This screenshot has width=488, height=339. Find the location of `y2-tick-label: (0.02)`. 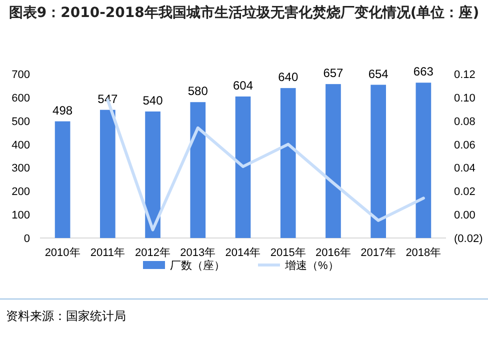

y2-tick-label: (0.02) is located at coordinates (468, 239).